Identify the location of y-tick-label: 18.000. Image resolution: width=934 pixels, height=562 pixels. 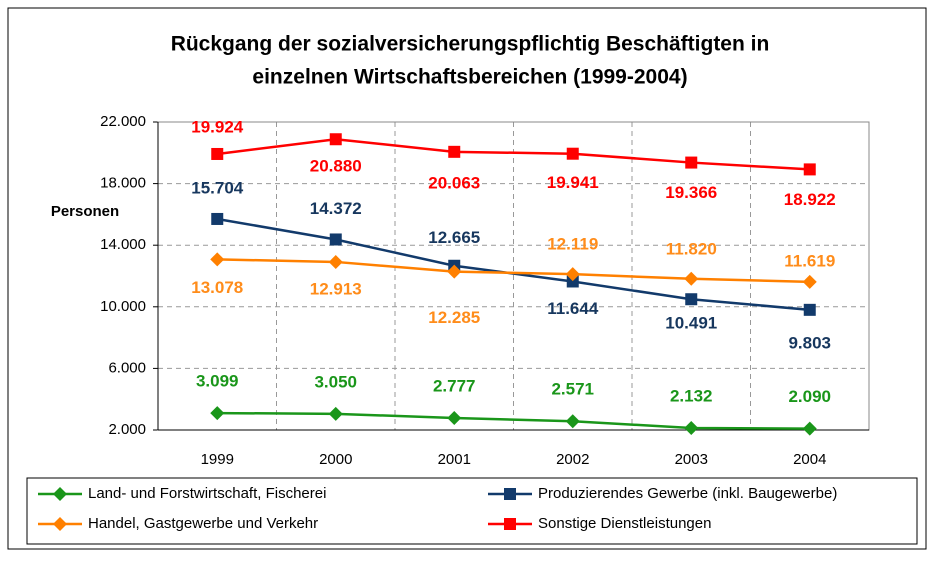
(123, 183).